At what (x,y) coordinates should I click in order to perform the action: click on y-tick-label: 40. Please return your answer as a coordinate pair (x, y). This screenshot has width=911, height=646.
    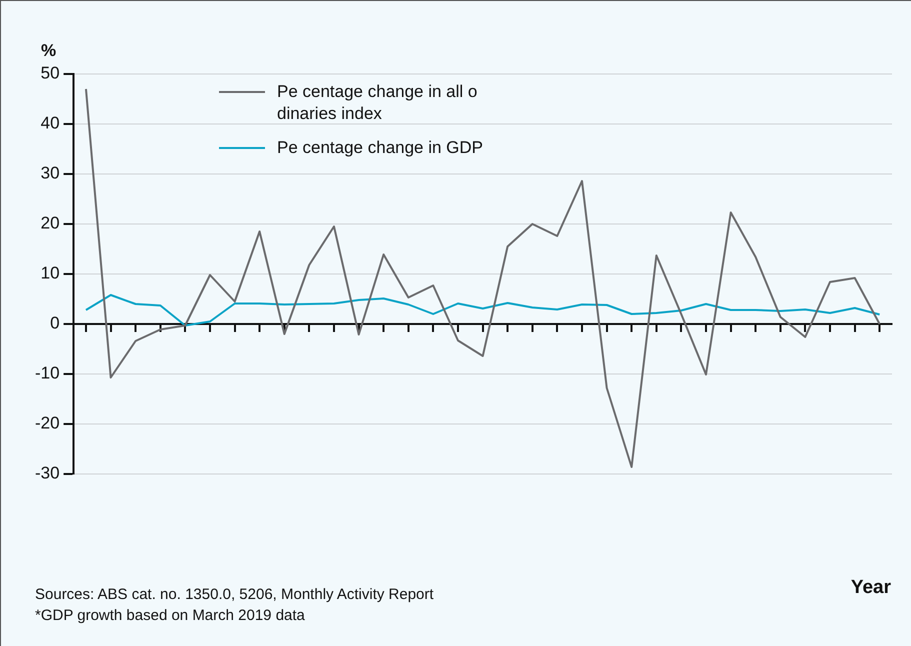
    Looking at the image, I should click on (50, 123).